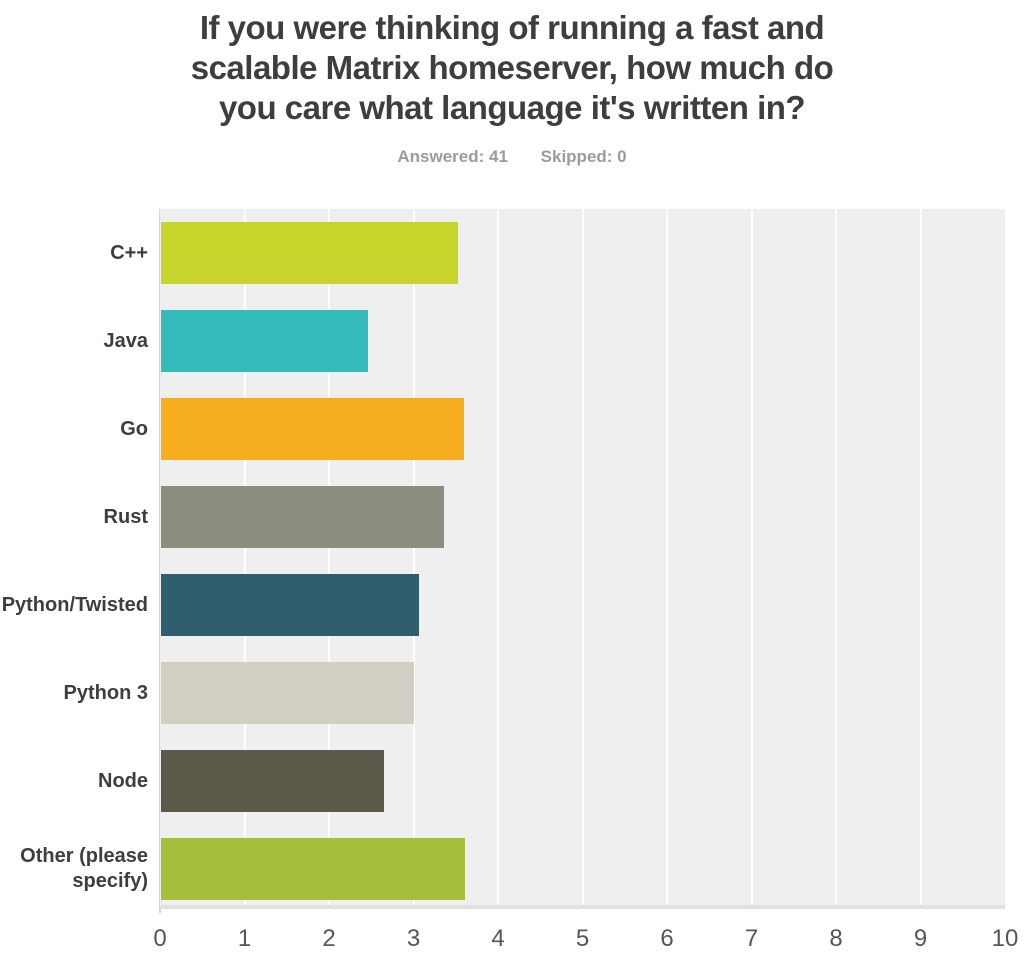 This screenshot has width=1024, height=964. What do you see at coordinates (74, 604) in the screenshot?
I see `category-label: Python/Twisted` at bounding box center [74, 604].